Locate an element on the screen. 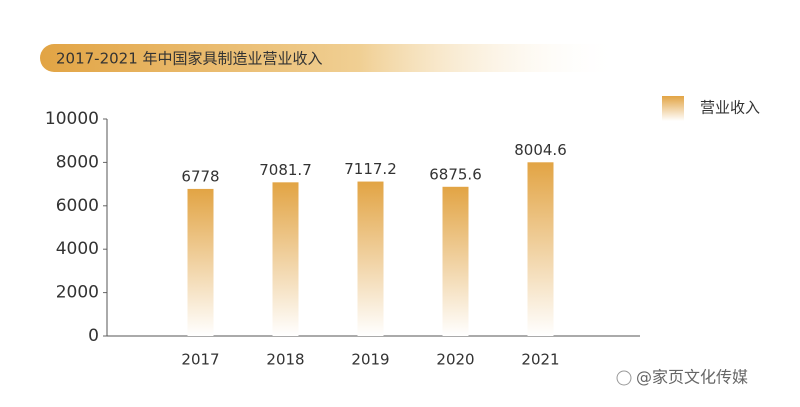  x-tick-label: 2018 is located at coordinates (285, 360).